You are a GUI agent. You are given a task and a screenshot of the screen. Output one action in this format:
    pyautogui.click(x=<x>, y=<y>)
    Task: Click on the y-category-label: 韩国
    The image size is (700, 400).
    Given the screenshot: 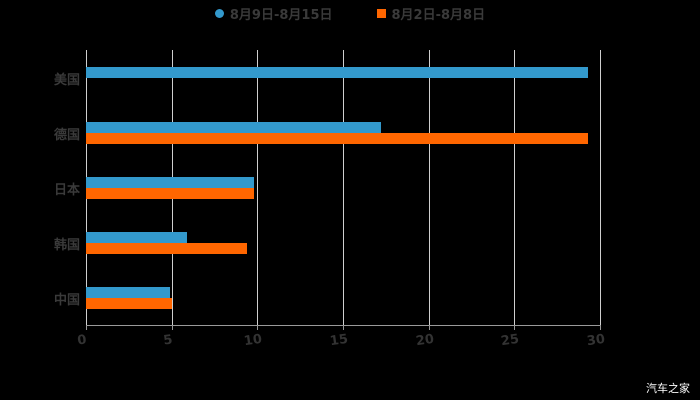 What is the action you would take?
    pyautogui.click(x=66, y=245)
    